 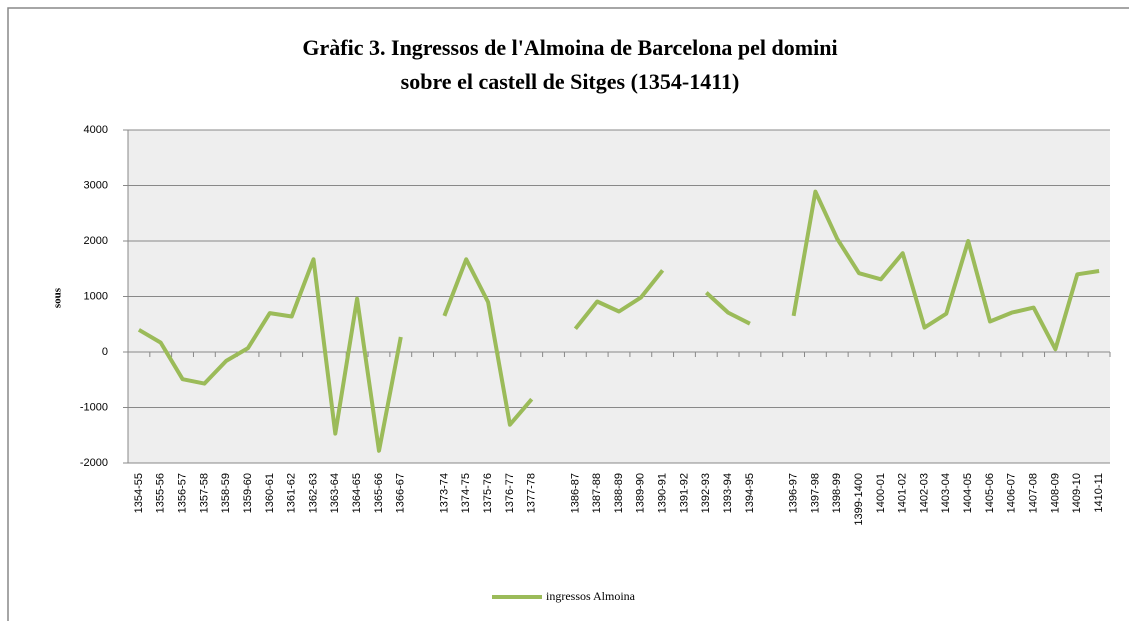 What do you see at coordinates (204, 493) in the screenshot?
I see `x-tick-label: 1357-58` at bounding box center [204, 493].